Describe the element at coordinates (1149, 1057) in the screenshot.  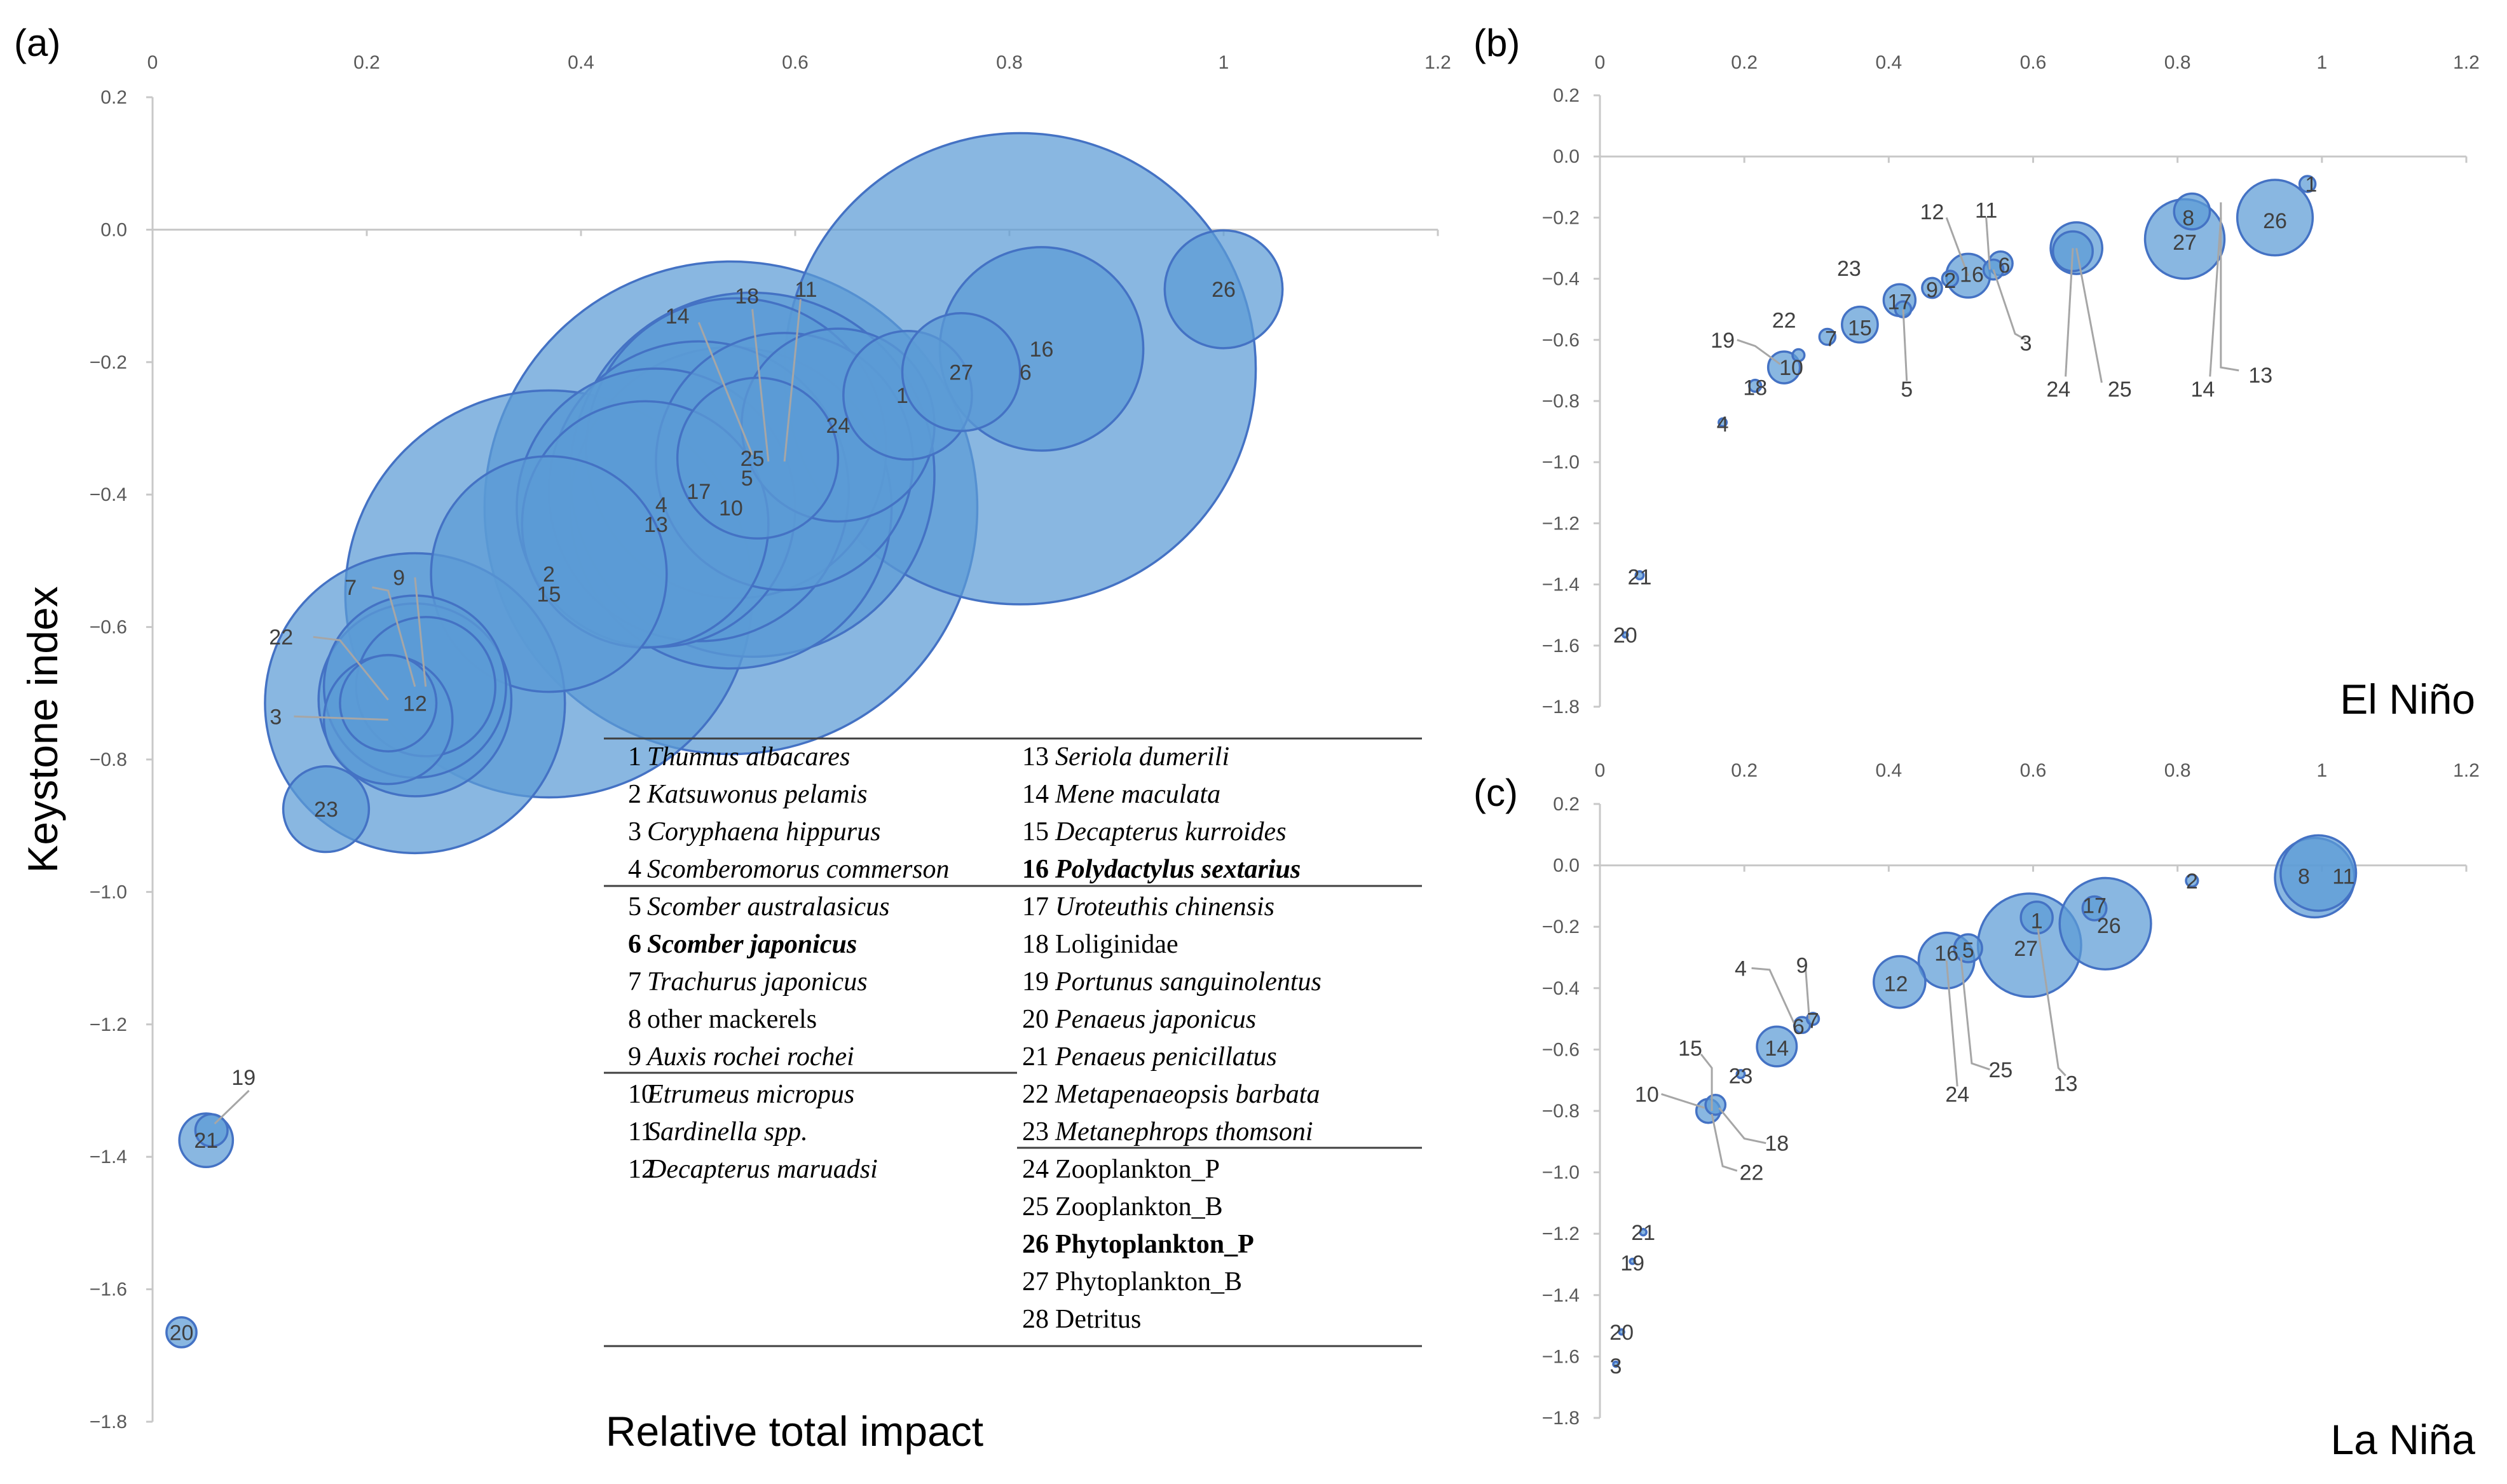
I see `legend-entry-21: 21 Penaeus penicillatus` at that location.